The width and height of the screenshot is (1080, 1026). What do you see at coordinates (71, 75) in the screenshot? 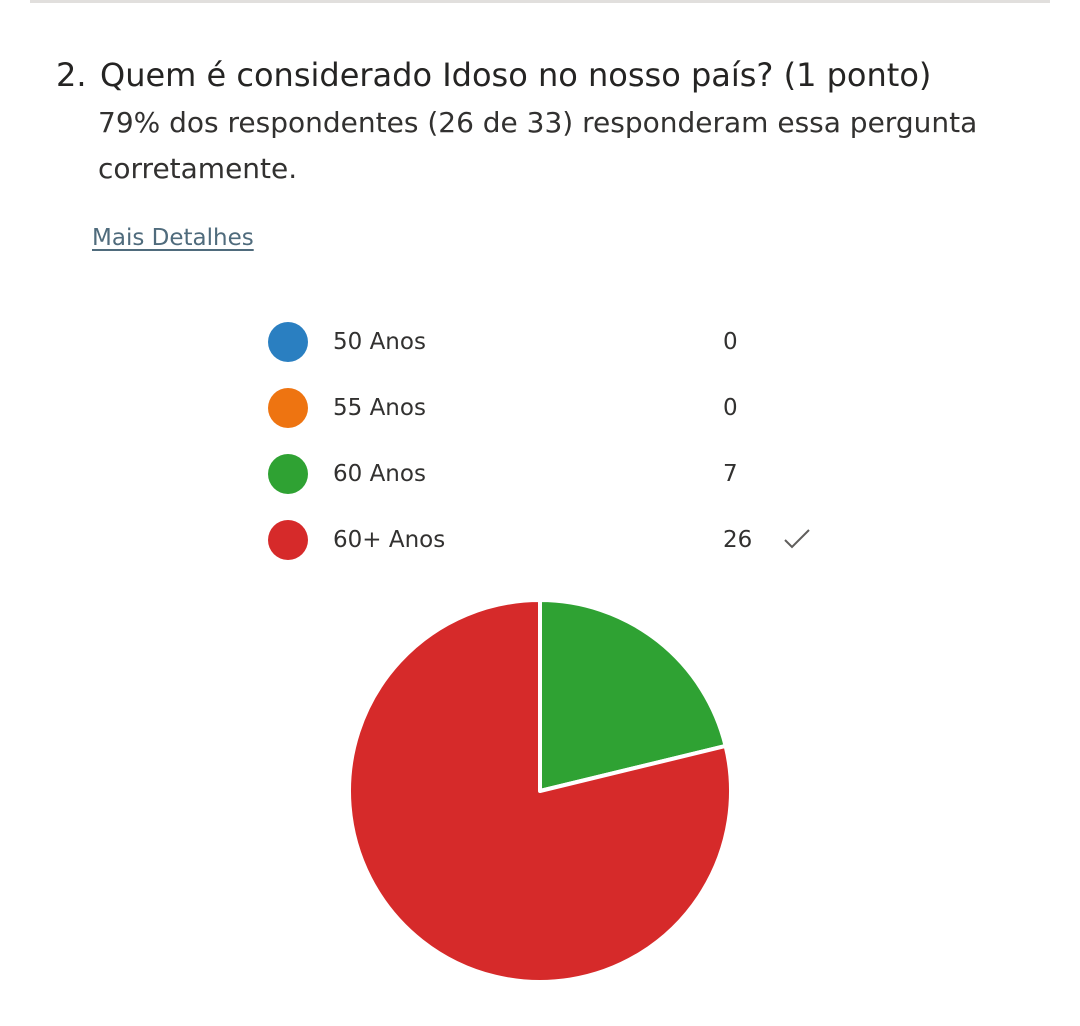
I see `question-number: 2.` at bounding box center [71, 75].